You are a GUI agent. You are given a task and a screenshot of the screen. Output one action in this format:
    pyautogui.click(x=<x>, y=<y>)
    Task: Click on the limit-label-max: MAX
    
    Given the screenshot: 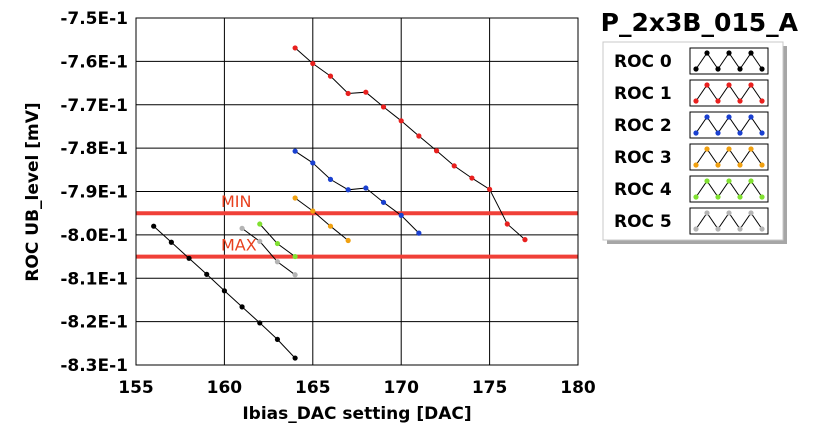 What is the action you would take?
    pyautogui.click(x=239, y=245)
    